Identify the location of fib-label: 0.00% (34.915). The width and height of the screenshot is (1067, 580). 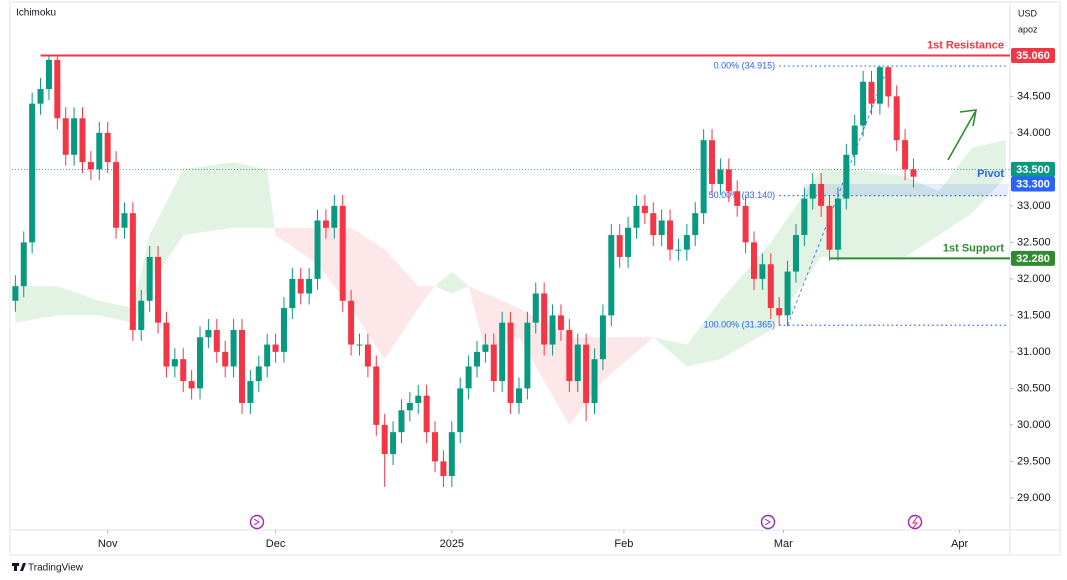
(745, 65).